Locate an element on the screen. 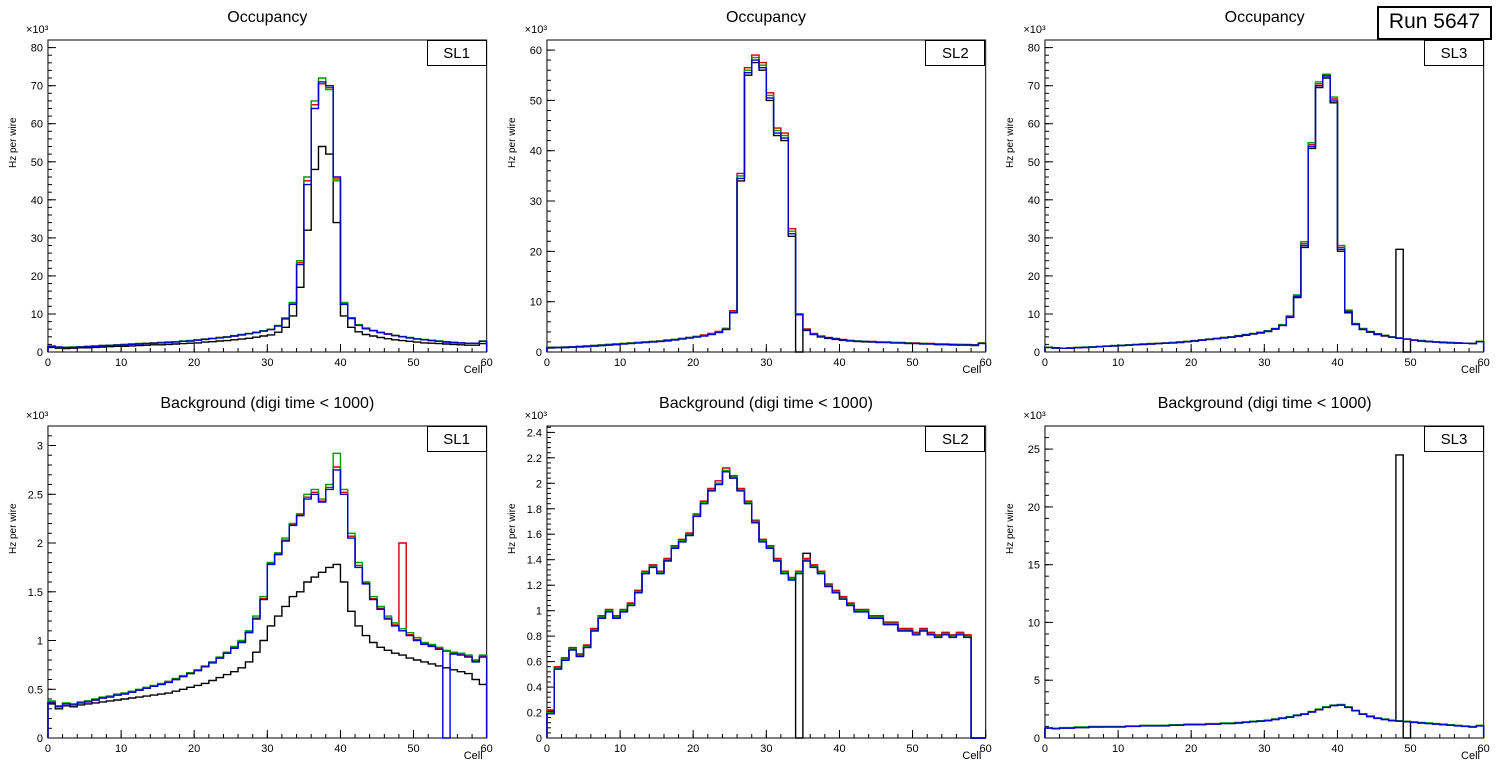  svg-text: 1.5 is located at coordinates (35, 593).